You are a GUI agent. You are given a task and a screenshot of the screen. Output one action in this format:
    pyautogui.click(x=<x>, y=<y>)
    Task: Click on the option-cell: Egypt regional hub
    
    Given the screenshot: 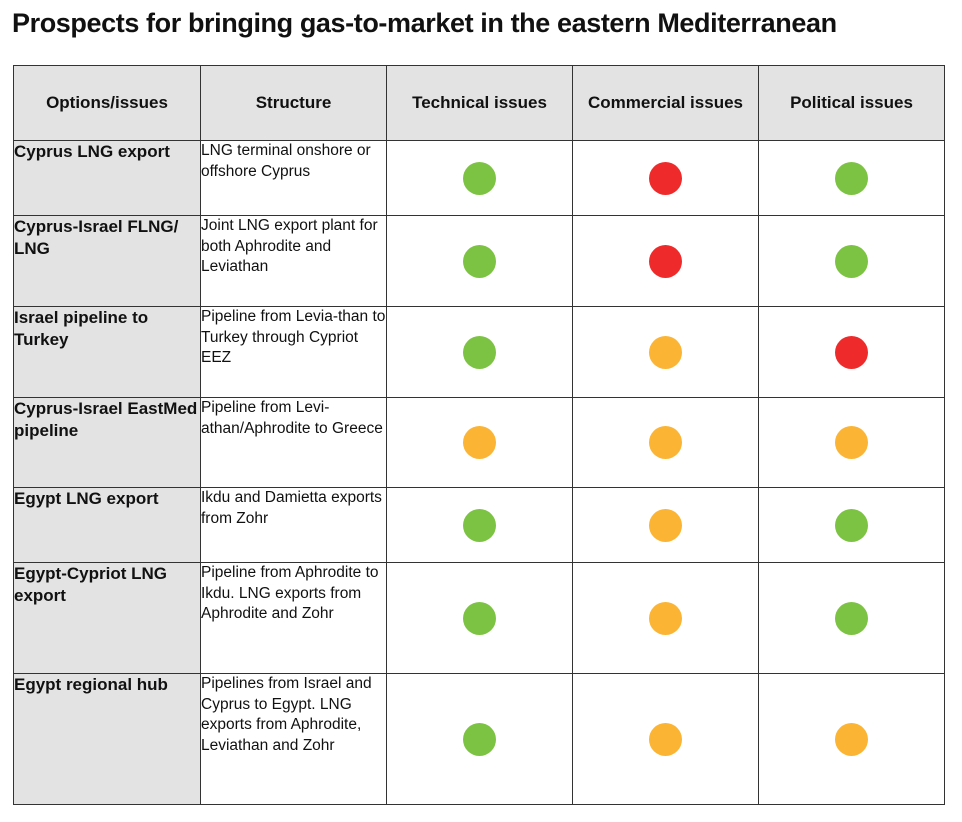 What is the action you would take?
    pyautogui.click(x=107, y=739)
    